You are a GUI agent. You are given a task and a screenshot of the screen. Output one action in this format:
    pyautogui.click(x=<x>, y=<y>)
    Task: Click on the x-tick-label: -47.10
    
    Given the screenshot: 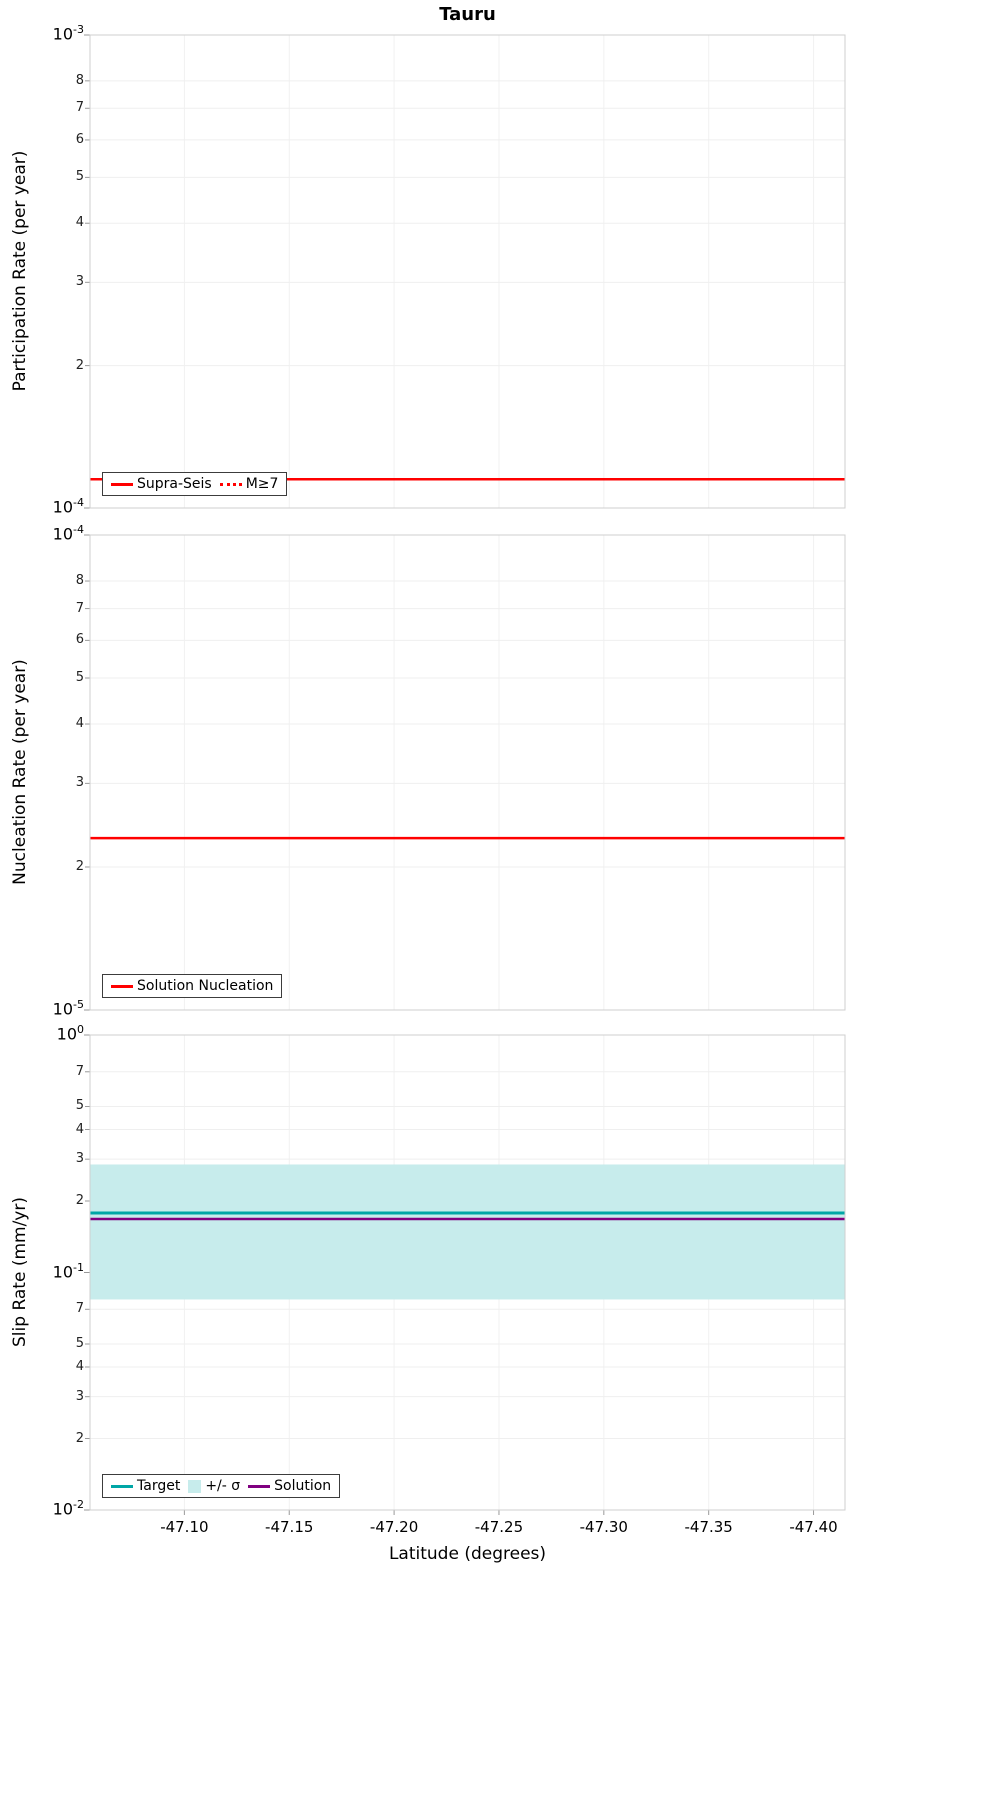 What is the action you would take?
    pyautogui.click(x=184, y=1527)
    